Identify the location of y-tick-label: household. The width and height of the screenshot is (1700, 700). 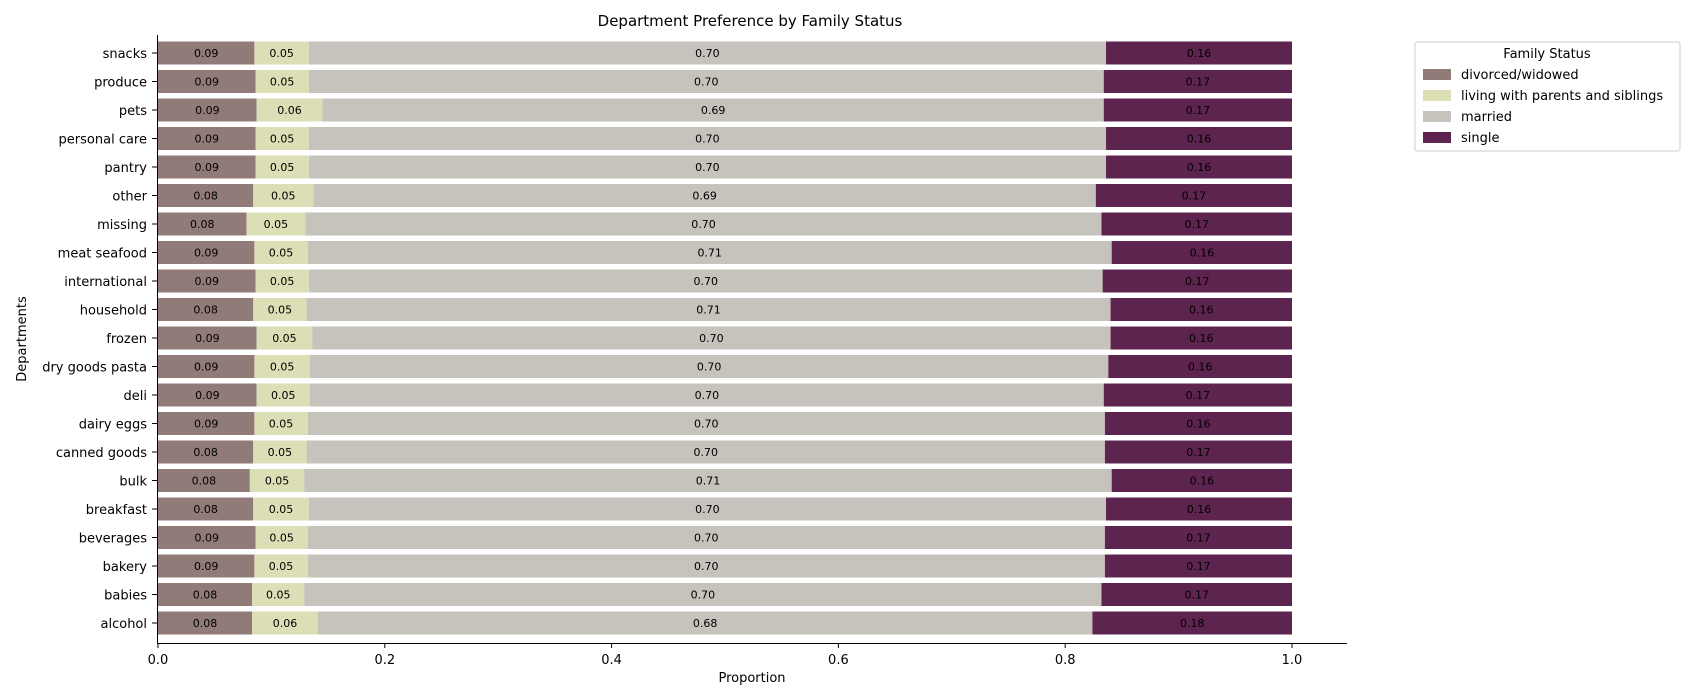
(113, 311).